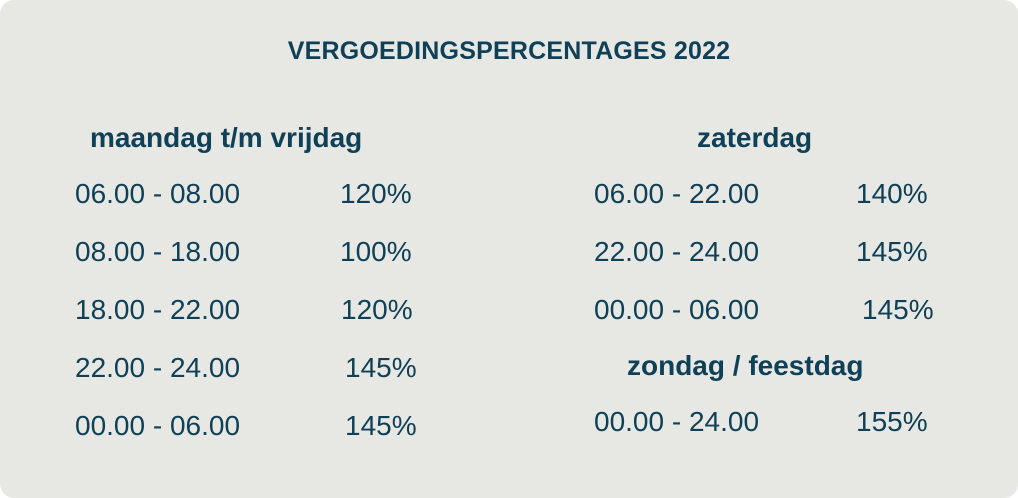 The height and width of the screenshot is (498, 1018). I want to click on time-range: 06.00 - 22.00, so click(677, 193).